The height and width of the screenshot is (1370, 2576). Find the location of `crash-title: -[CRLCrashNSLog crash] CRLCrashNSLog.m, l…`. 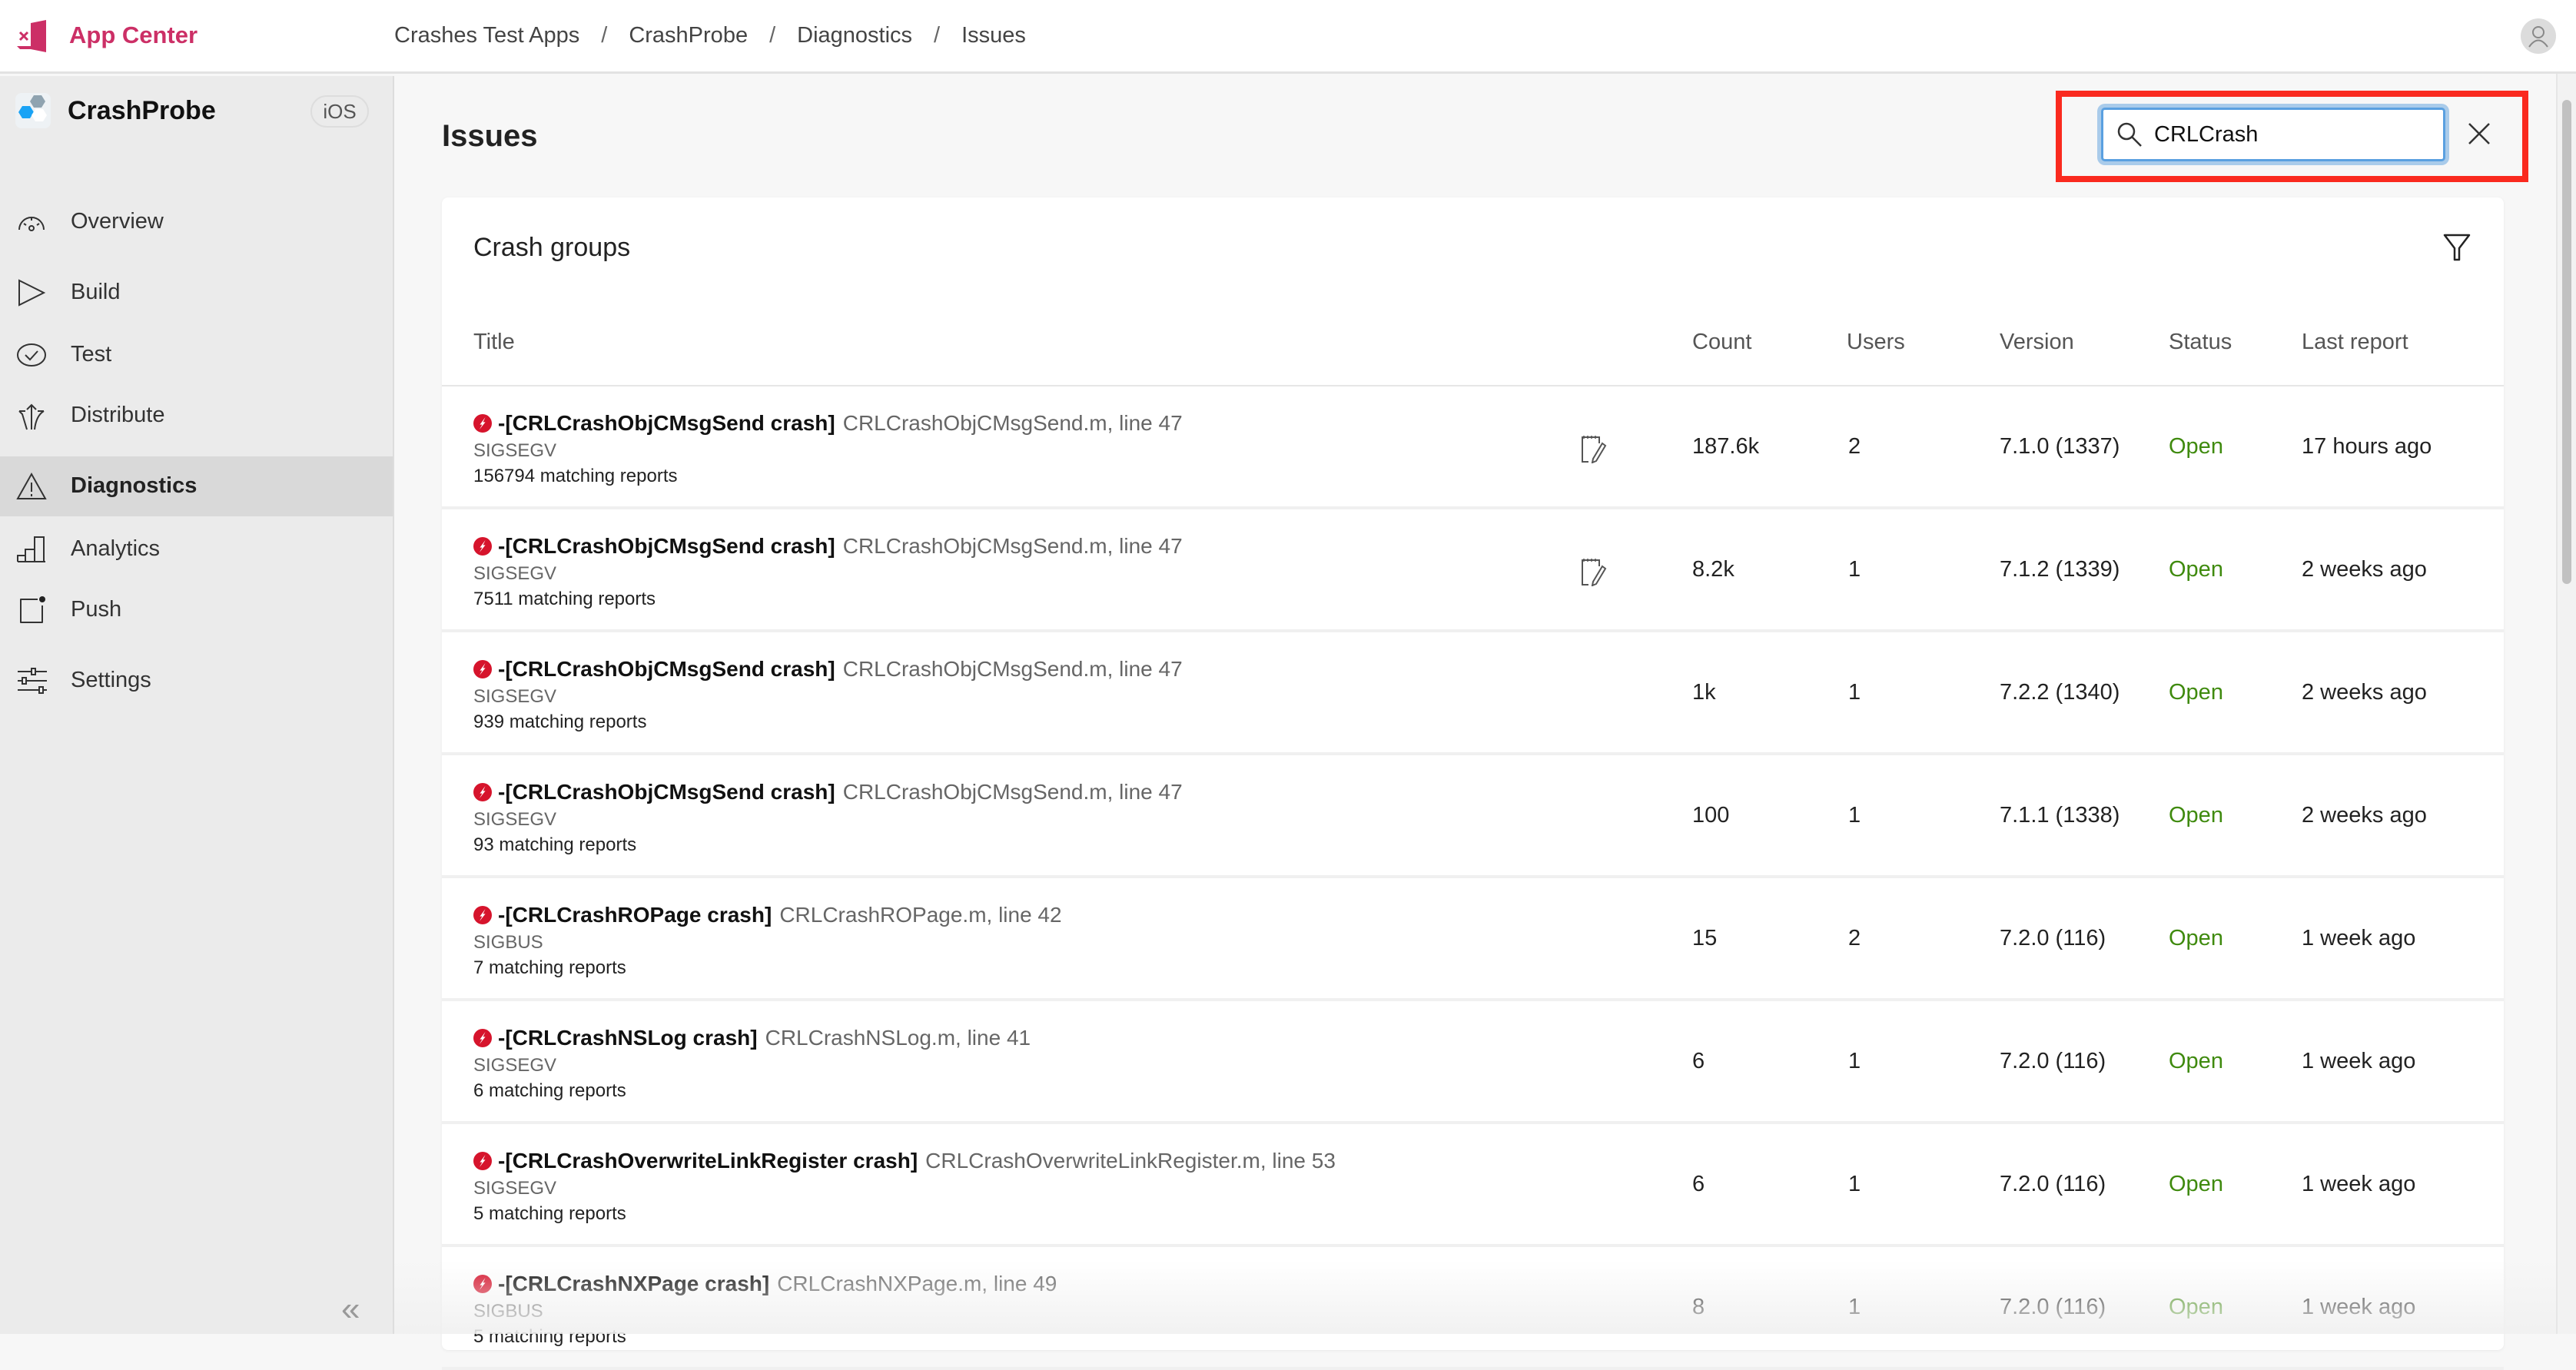

crash-title: -[CRLCrashNSLog crash] CRLCrashNSLog.m, l… is located at coordinates (752, 1038).